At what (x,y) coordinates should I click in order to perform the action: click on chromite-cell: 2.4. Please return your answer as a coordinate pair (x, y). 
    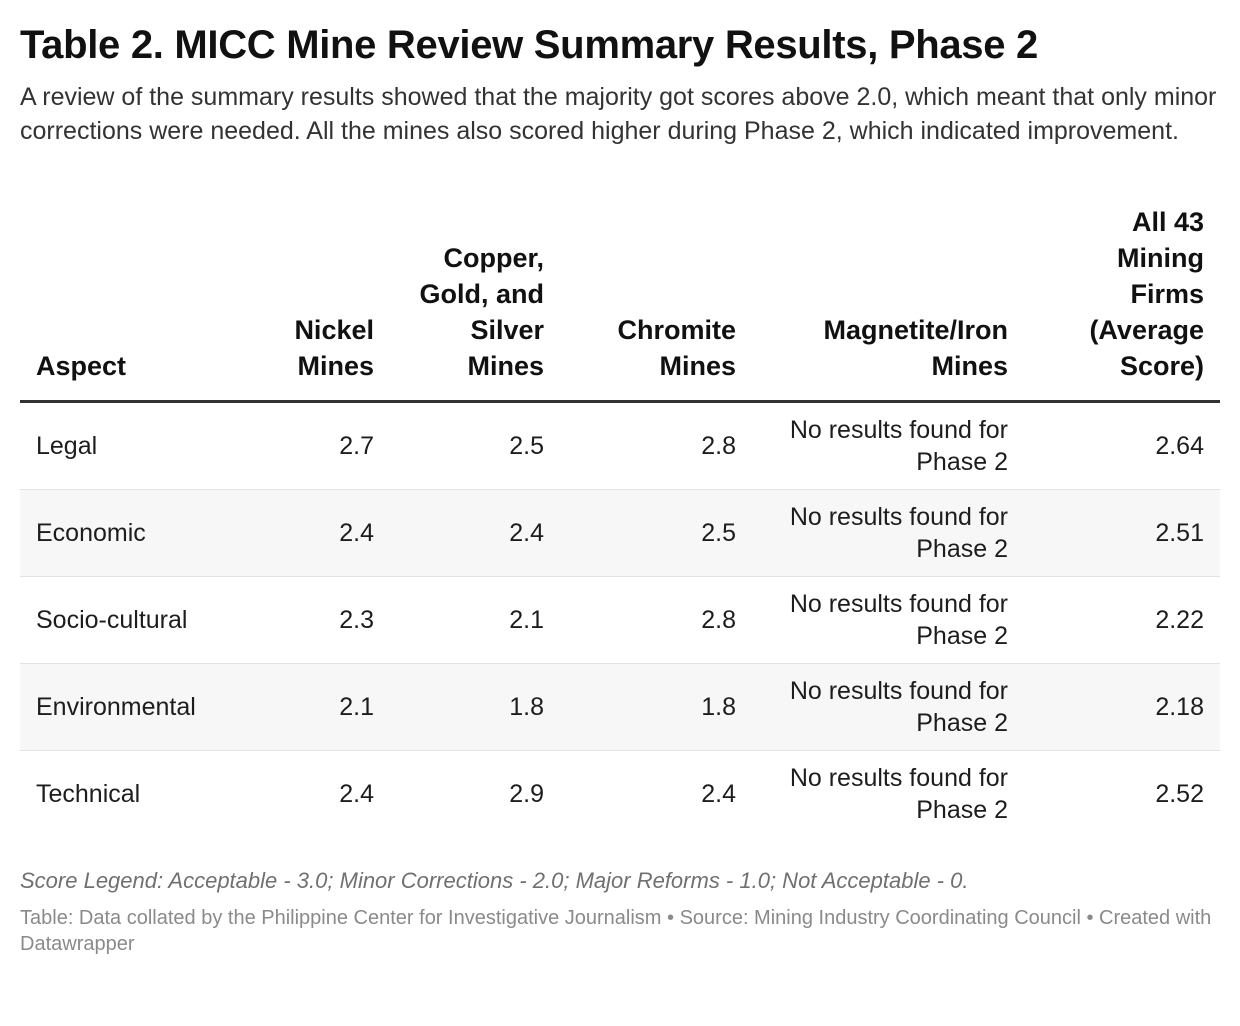
    Looking at the image, I should click on (718, 794).